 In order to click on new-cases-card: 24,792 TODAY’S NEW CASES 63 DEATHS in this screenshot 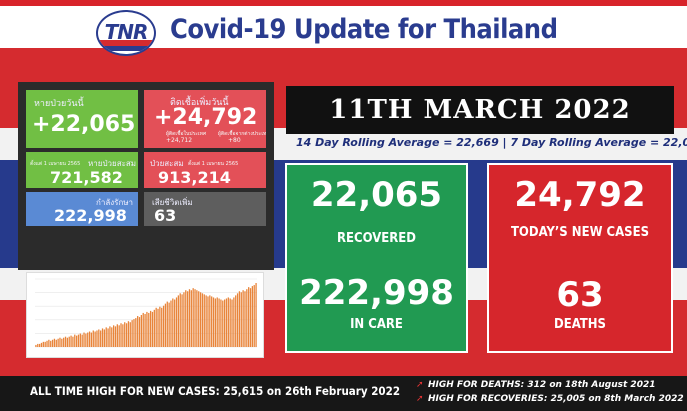, I will do `click(580, 258)`.